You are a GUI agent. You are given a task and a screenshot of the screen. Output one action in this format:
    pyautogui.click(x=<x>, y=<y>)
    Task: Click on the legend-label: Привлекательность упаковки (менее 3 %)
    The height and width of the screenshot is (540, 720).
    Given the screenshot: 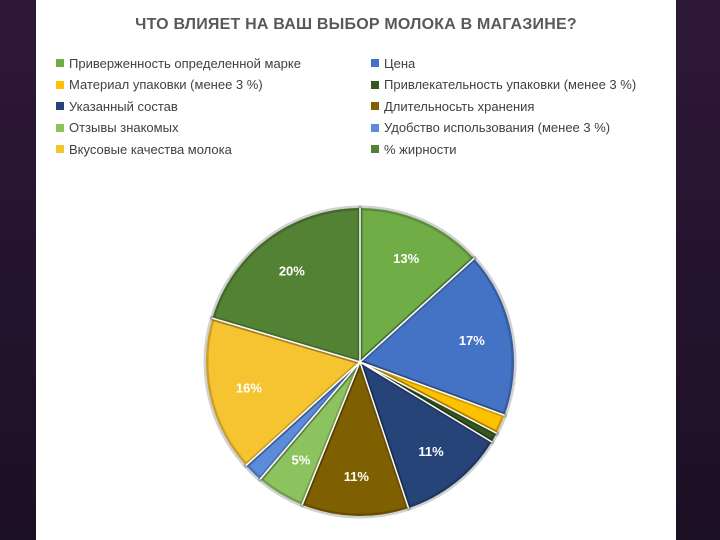 What is the action you would take?
    pyautogui.click(x=510, y=84)
    